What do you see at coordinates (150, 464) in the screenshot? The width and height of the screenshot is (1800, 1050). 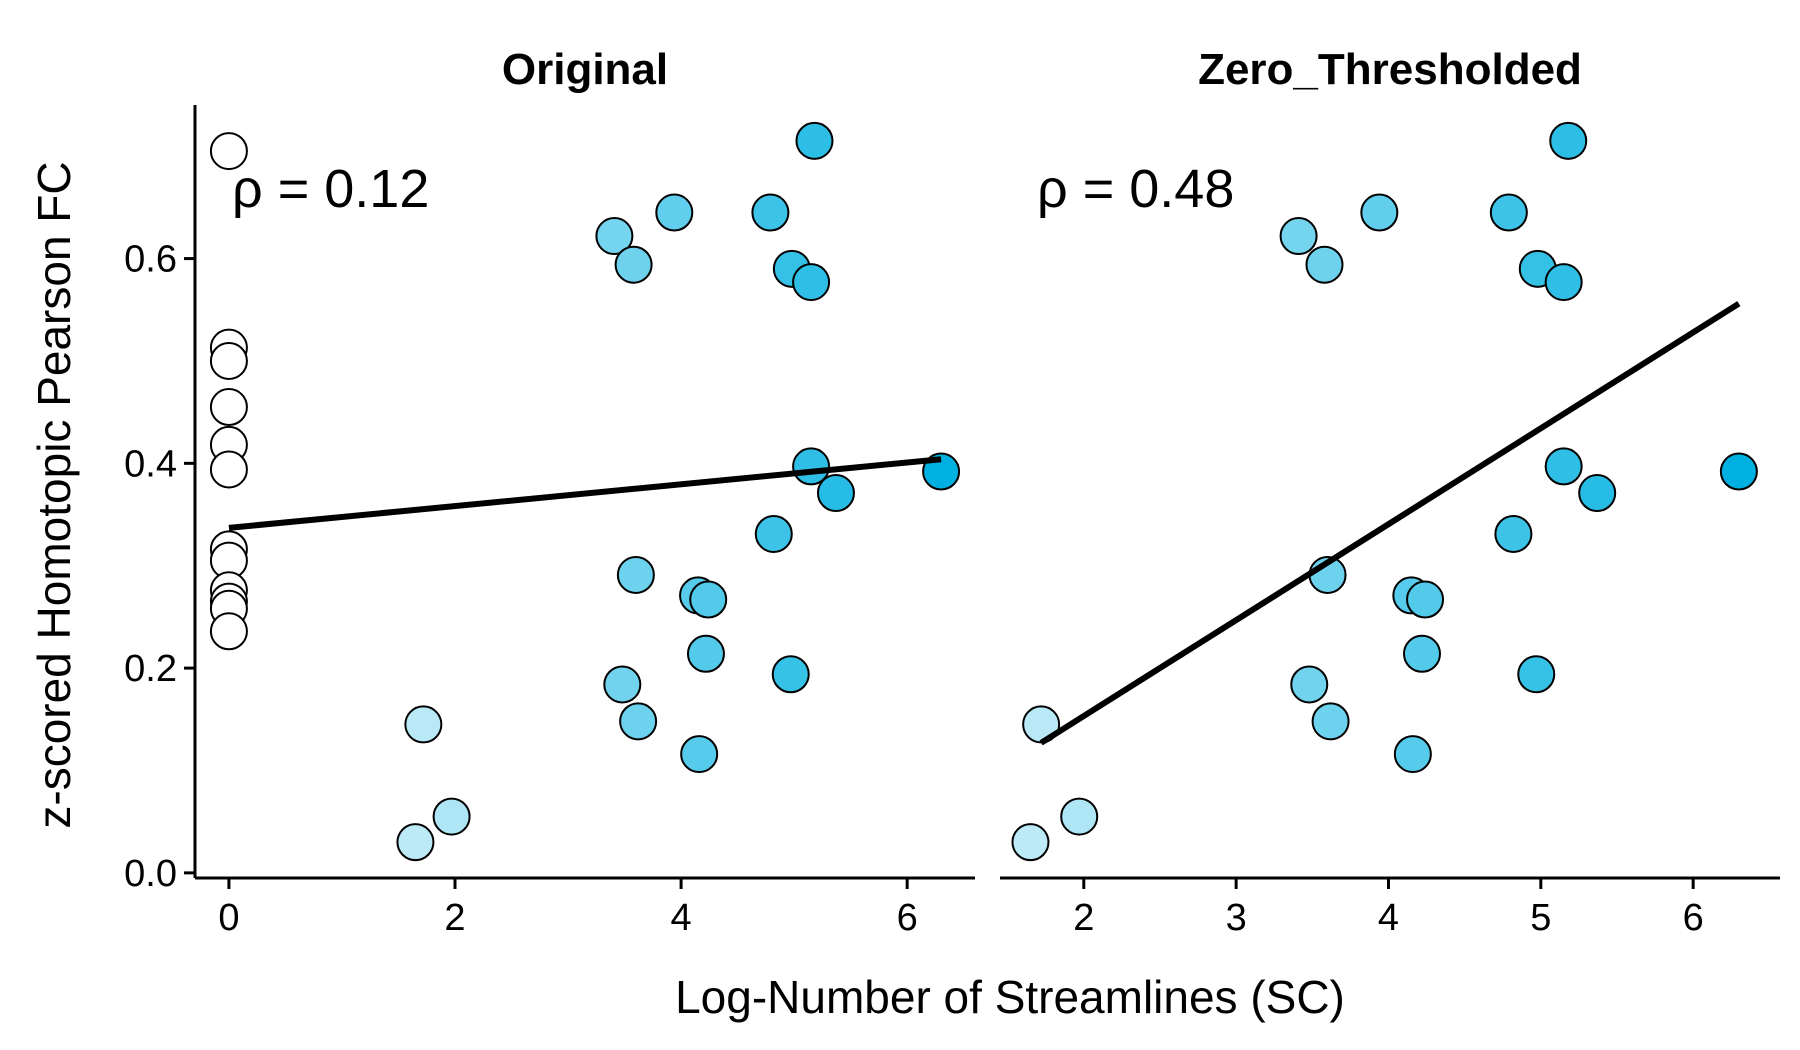 I see `y-tick-label: 0.4` at bounding box center [150, 464].